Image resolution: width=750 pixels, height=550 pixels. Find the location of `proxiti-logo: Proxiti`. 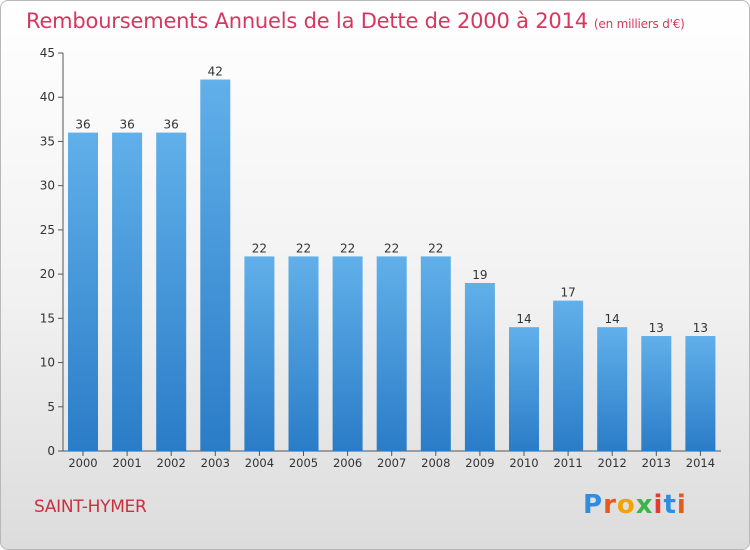

proxiti-logo: Proxiti is located at coordinates (635, 505).